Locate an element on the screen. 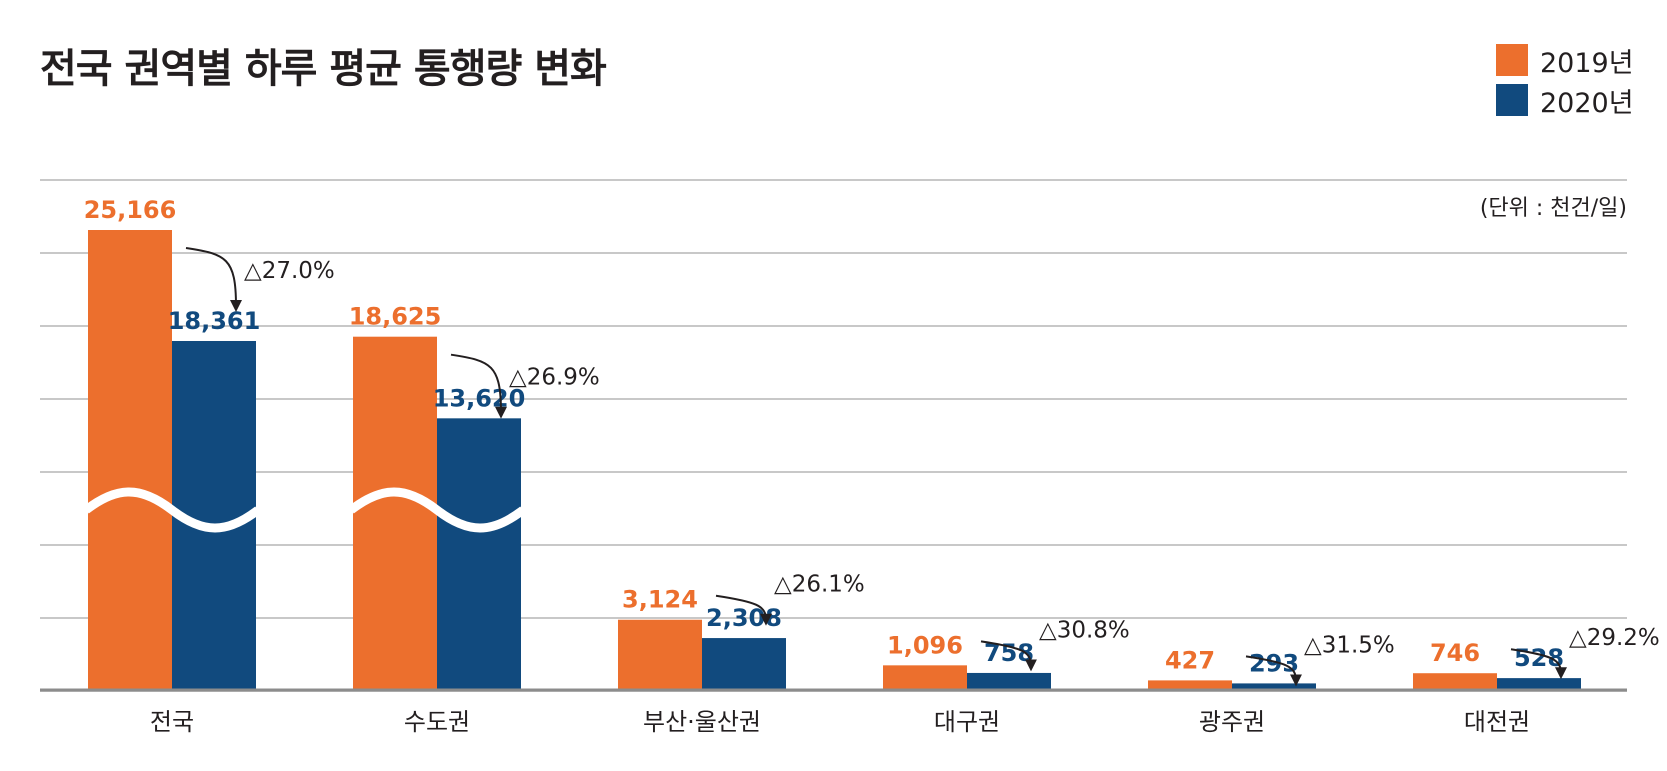 The image size is (1667, 771). value-label-2020-2: 2,308 is located at coordinates (744, 618).